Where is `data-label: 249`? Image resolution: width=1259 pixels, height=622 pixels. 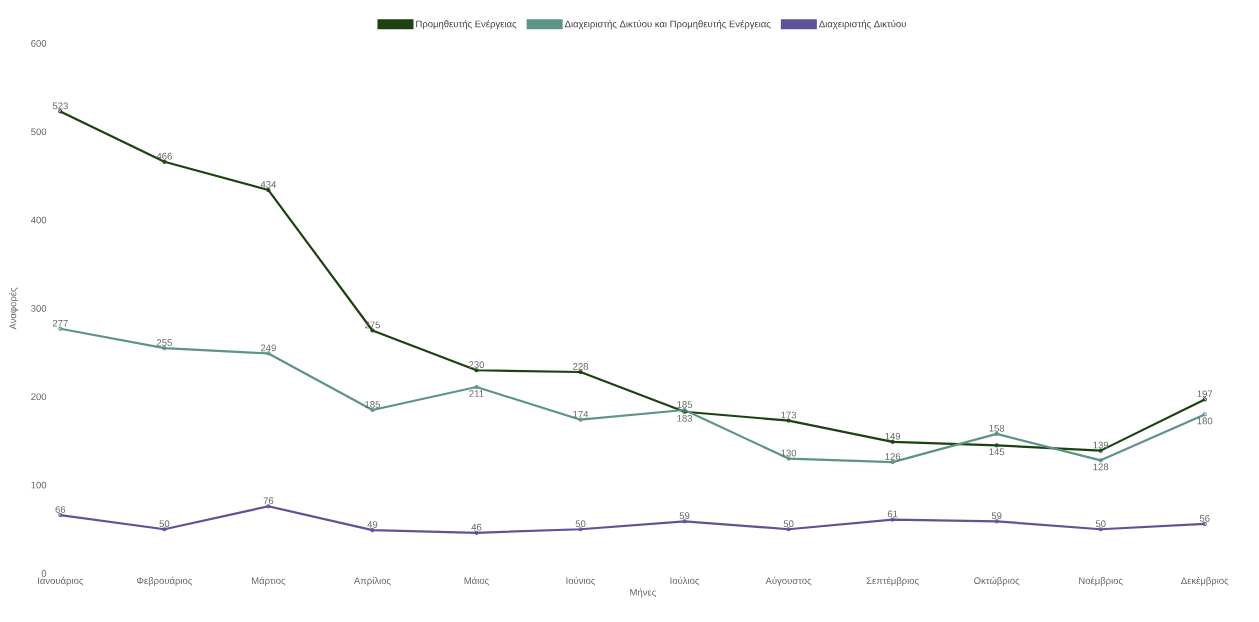 data-label: 249 is located at coordinates (268, 348).